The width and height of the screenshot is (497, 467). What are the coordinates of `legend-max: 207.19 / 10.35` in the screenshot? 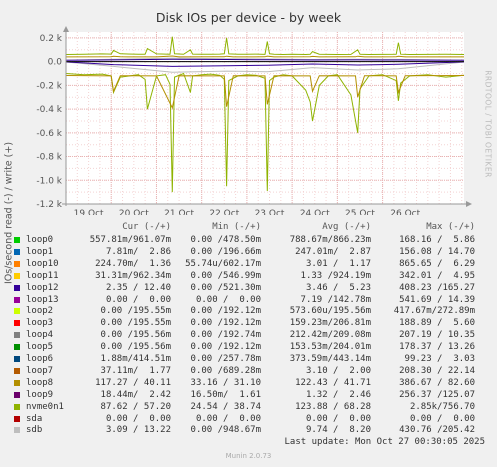 It's located at (437, 335).